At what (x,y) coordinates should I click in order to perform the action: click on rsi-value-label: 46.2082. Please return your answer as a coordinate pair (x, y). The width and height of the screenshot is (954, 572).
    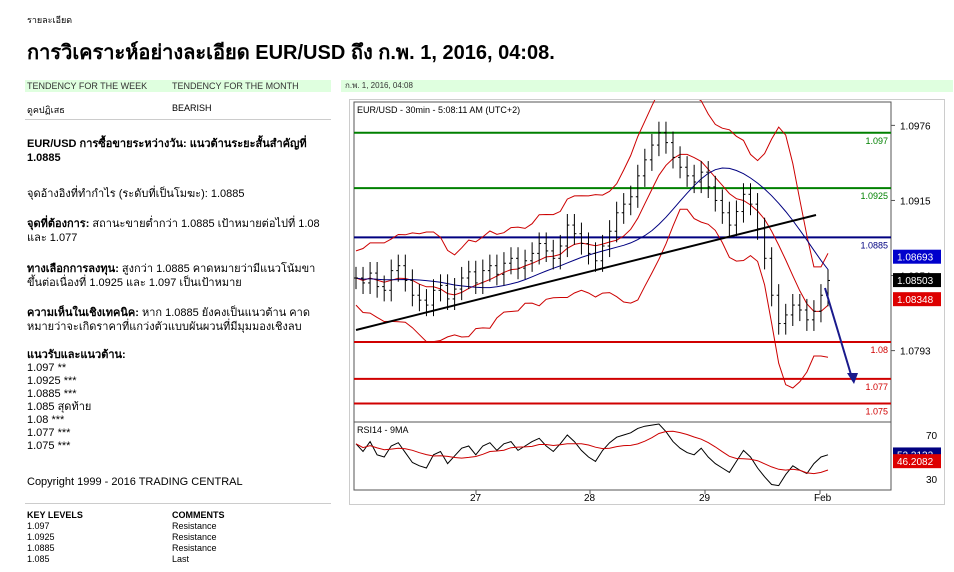
    Looking at the image, I should click on (915, 462).